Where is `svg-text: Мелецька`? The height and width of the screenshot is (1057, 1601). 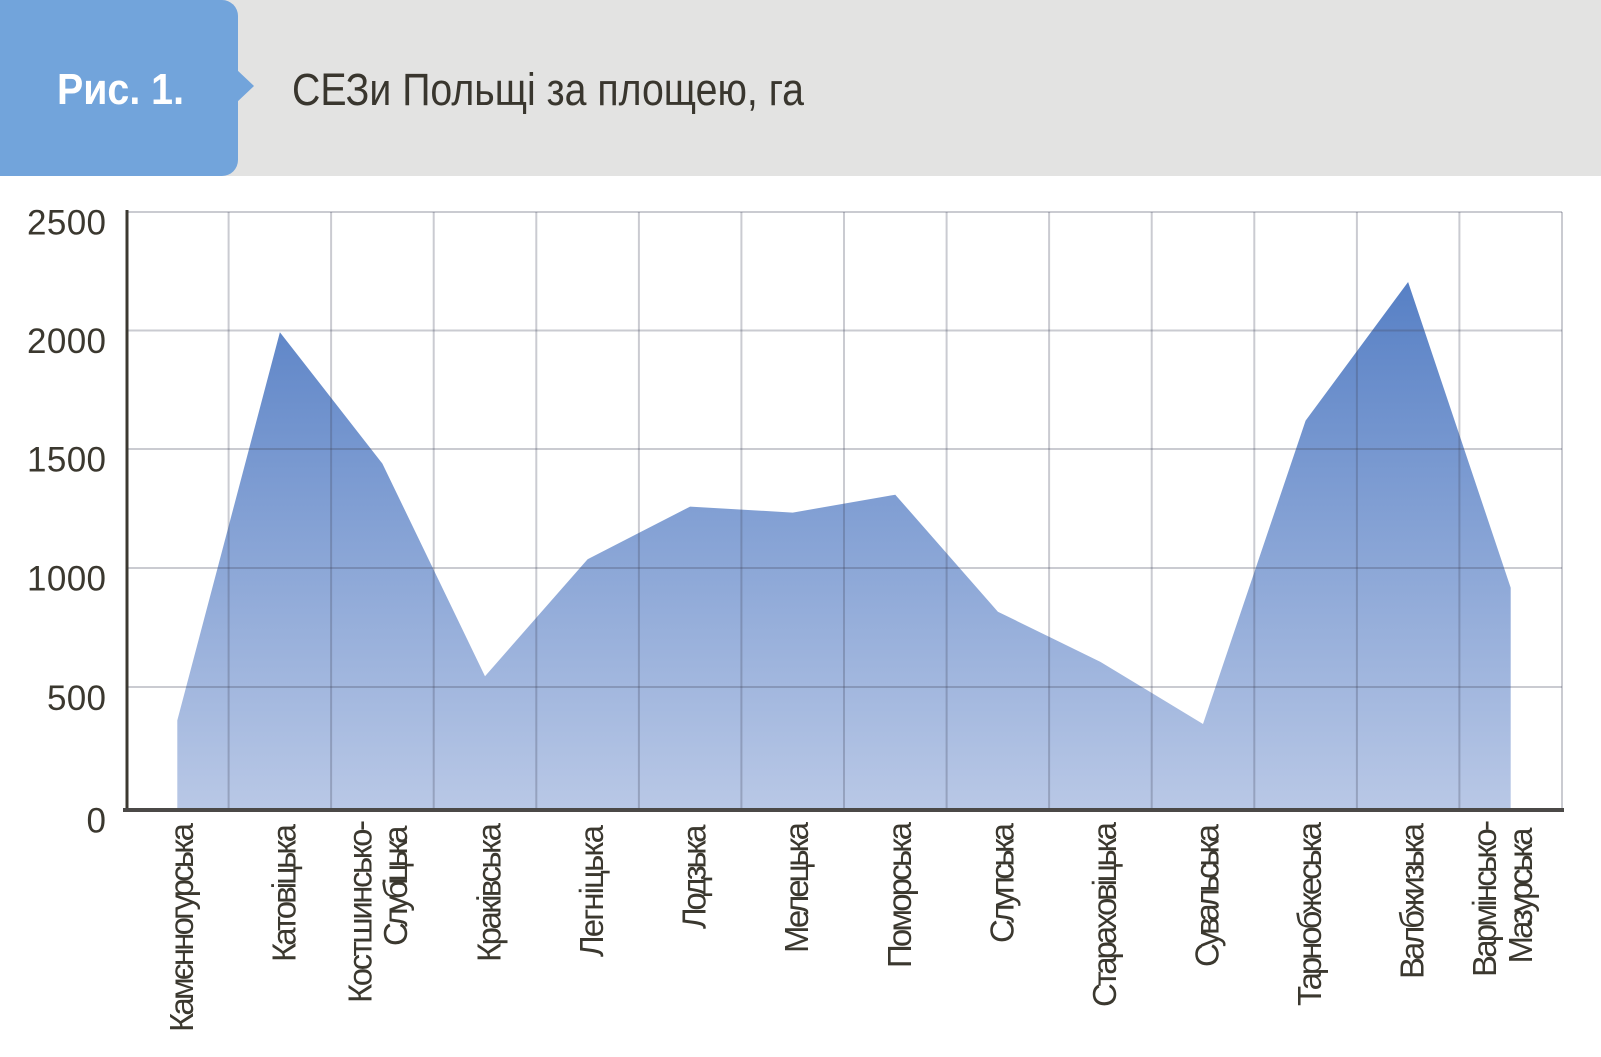 svg-text: Мелецька is located at coordinates (796, 887).